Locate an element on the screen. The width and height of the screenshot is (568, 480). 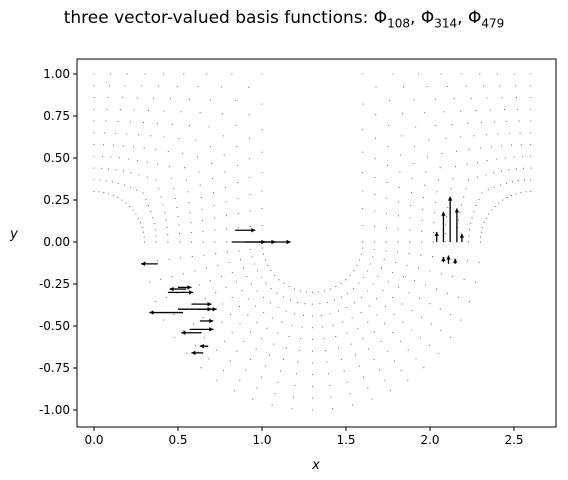
title-symbol: Φ is located at coordinates (380, 18).